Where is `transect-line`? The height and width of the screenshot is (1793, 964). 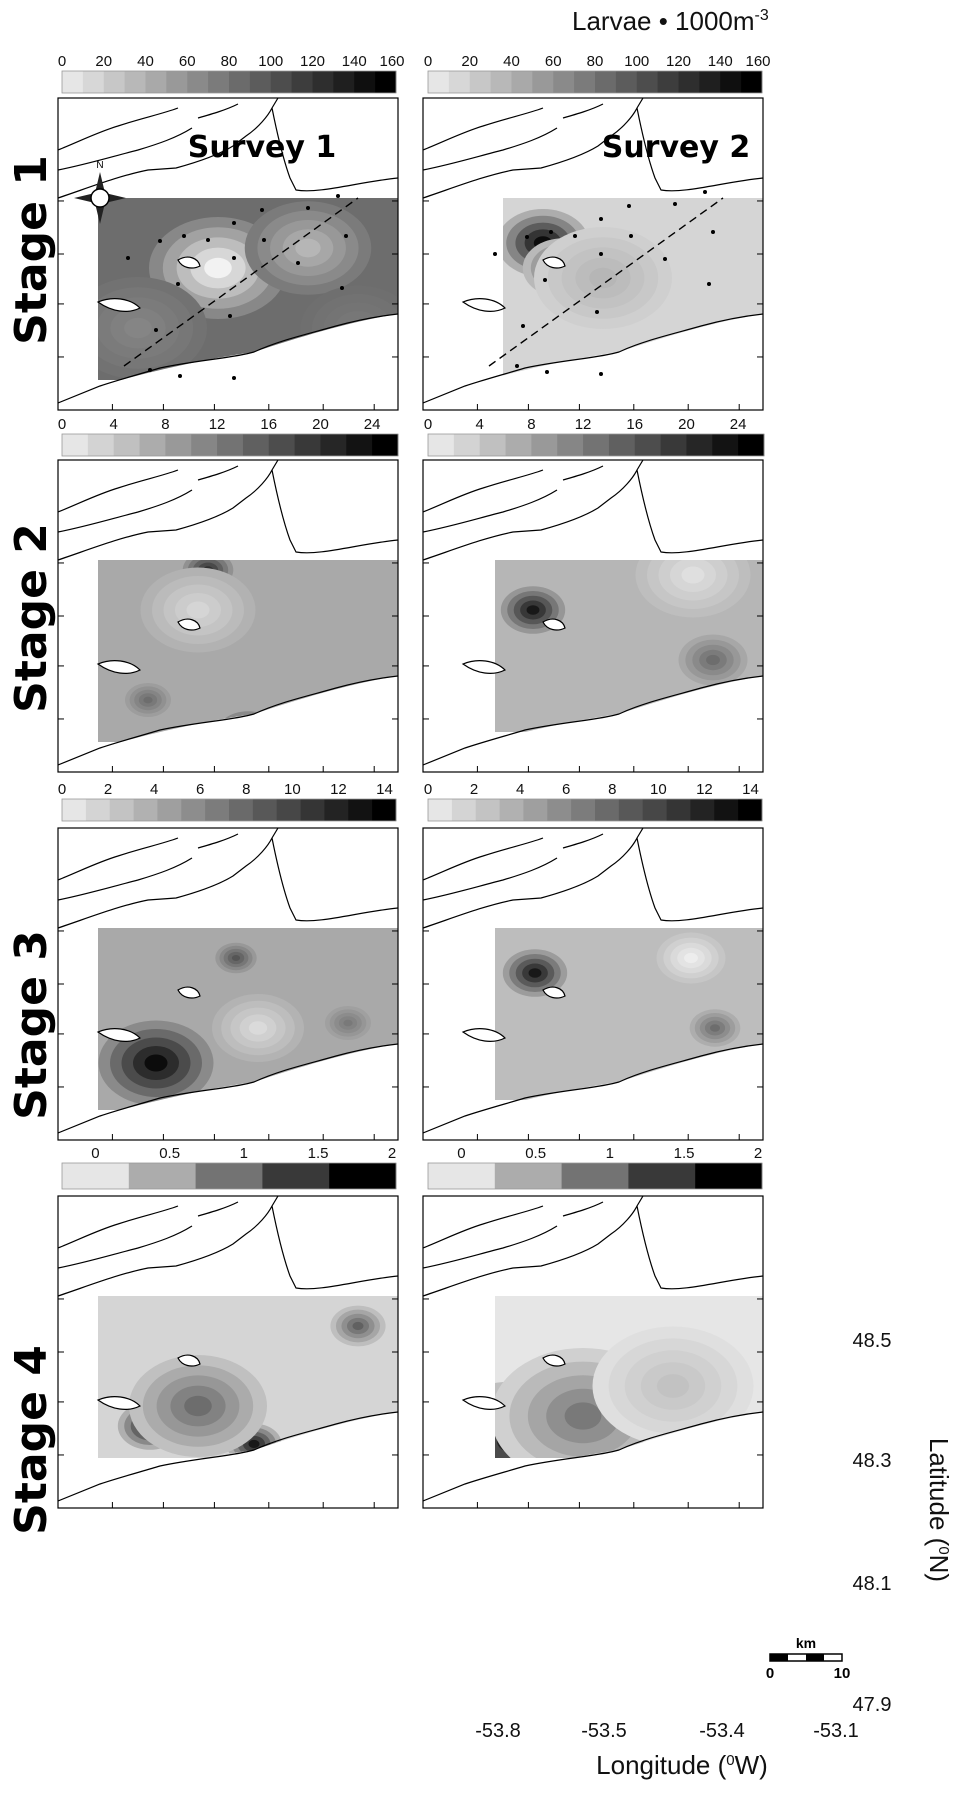 transect-line is located at coordinates (241, 282).